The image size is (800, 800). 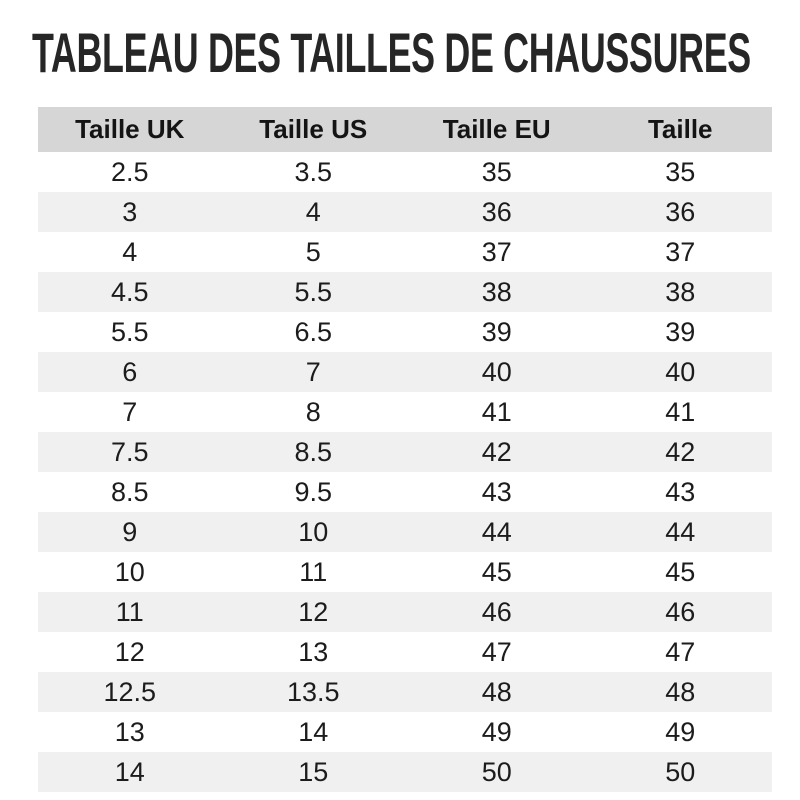 I want to click on size-table-header: Taille UK Taille US Taille EU Taille, so click(x=405, y=129).